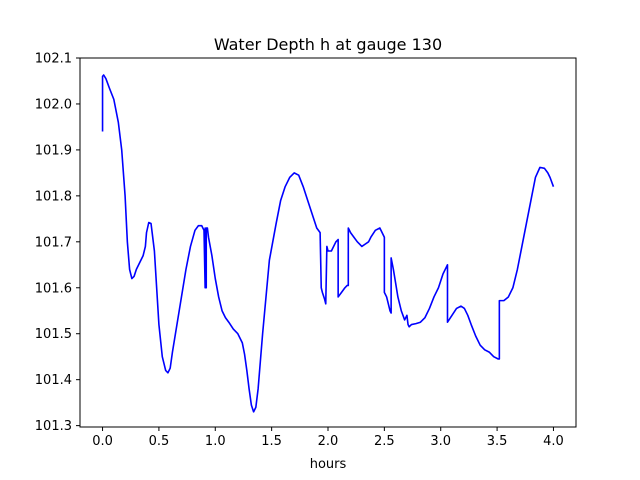  I want to click on y-tick-label: 101.7, so click(53, 242).